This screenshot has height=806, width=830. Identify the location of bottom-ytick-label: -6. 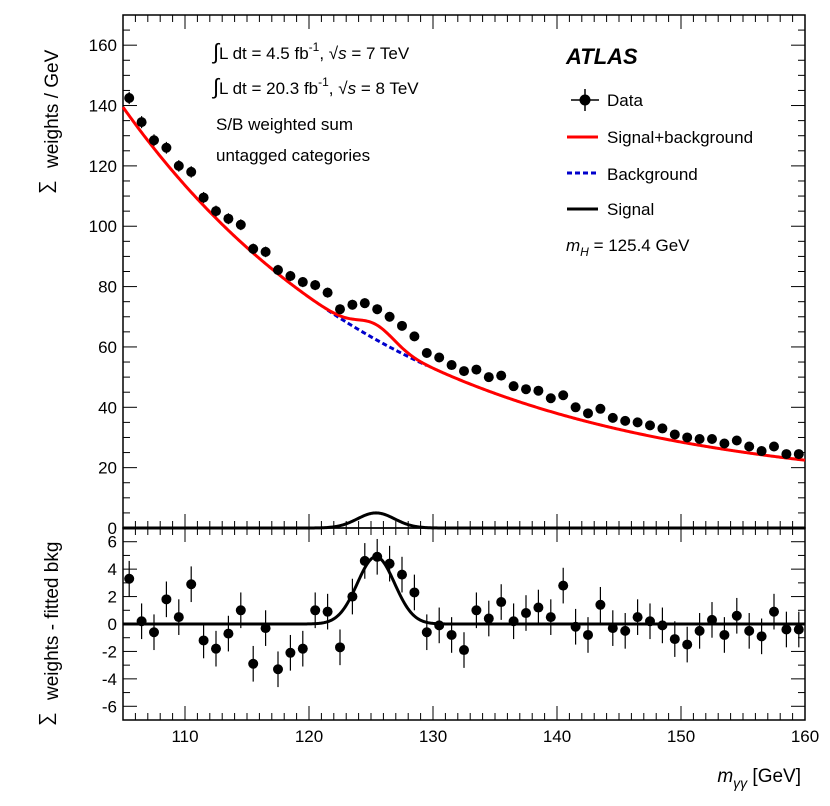
(109, 706).